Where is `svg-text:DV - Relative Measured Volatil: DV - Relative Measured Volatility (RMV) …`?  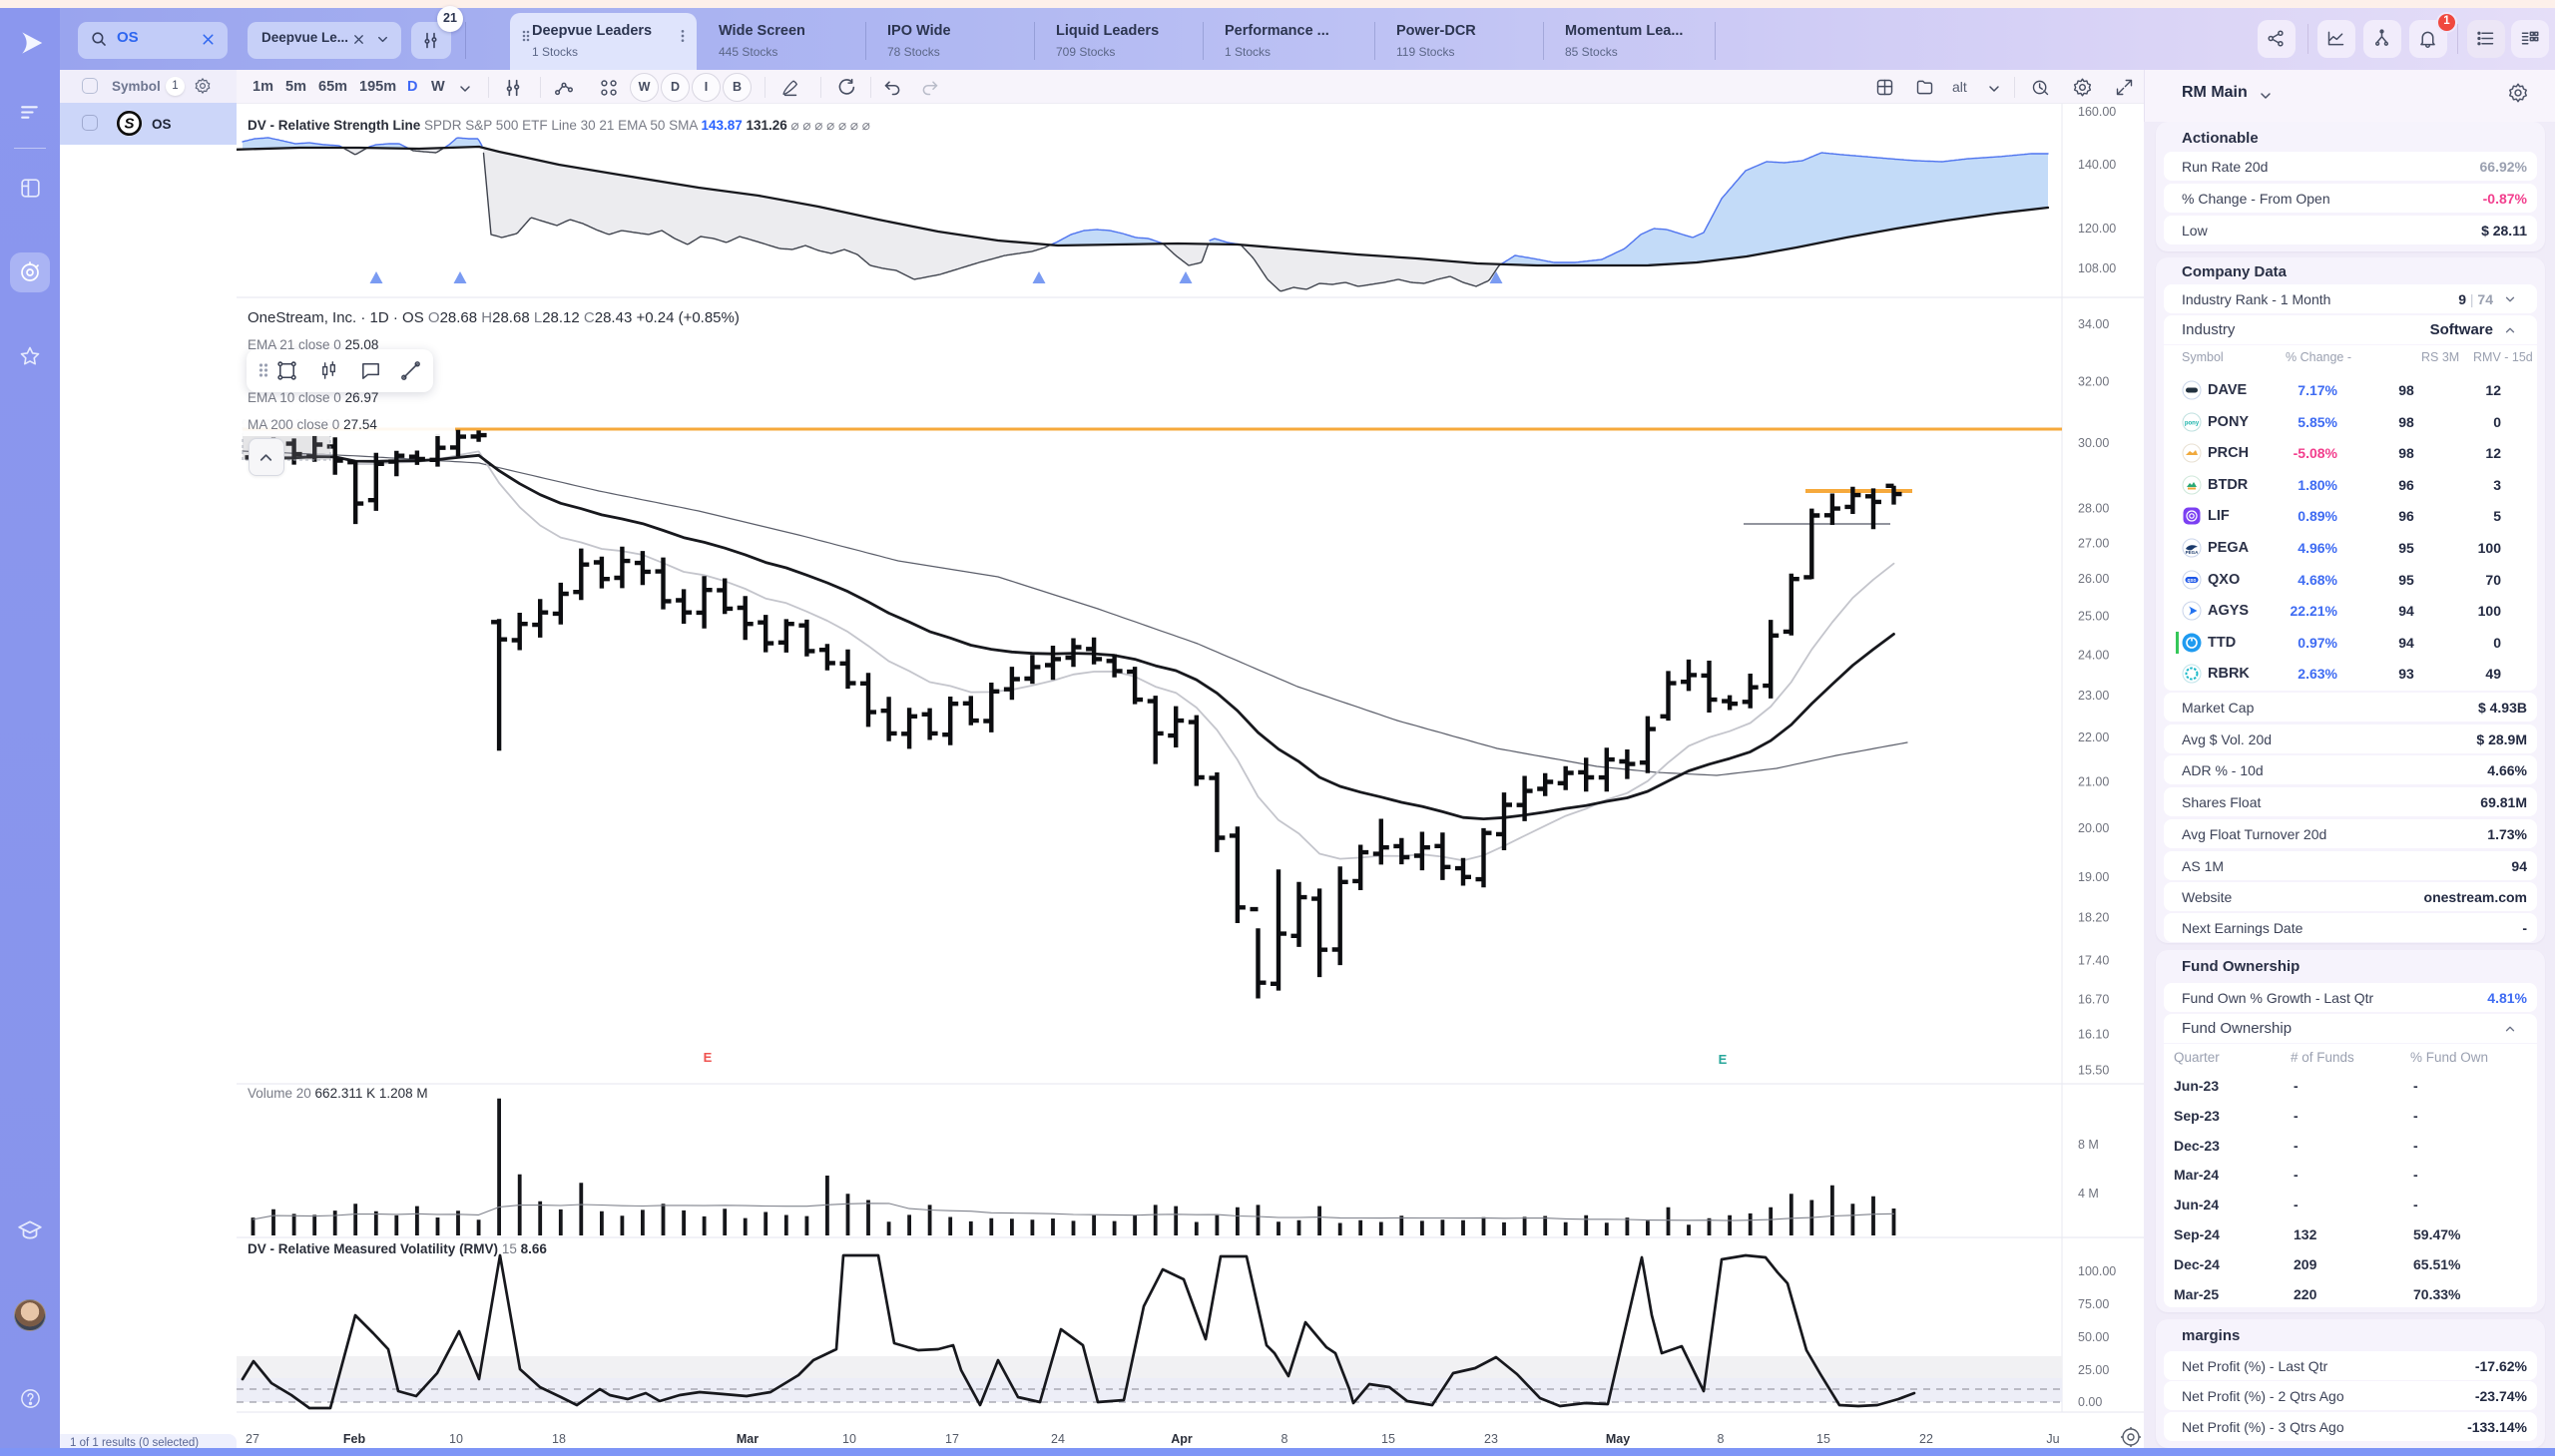 svg-text:DV - Relative Measured Volatil: DV - Relative Measured Volatility (RMV) … is located at coordinates (397, 1248).